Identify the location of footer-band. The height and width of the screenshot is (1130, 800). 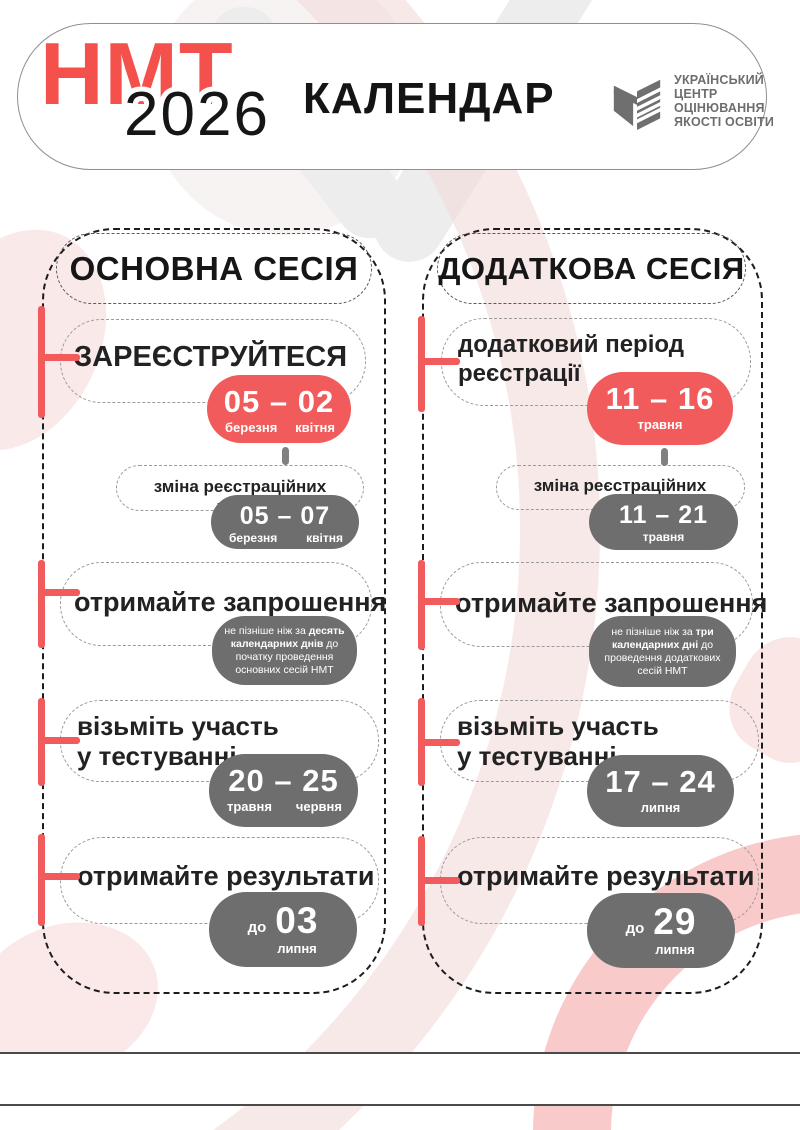
(400, 1079).